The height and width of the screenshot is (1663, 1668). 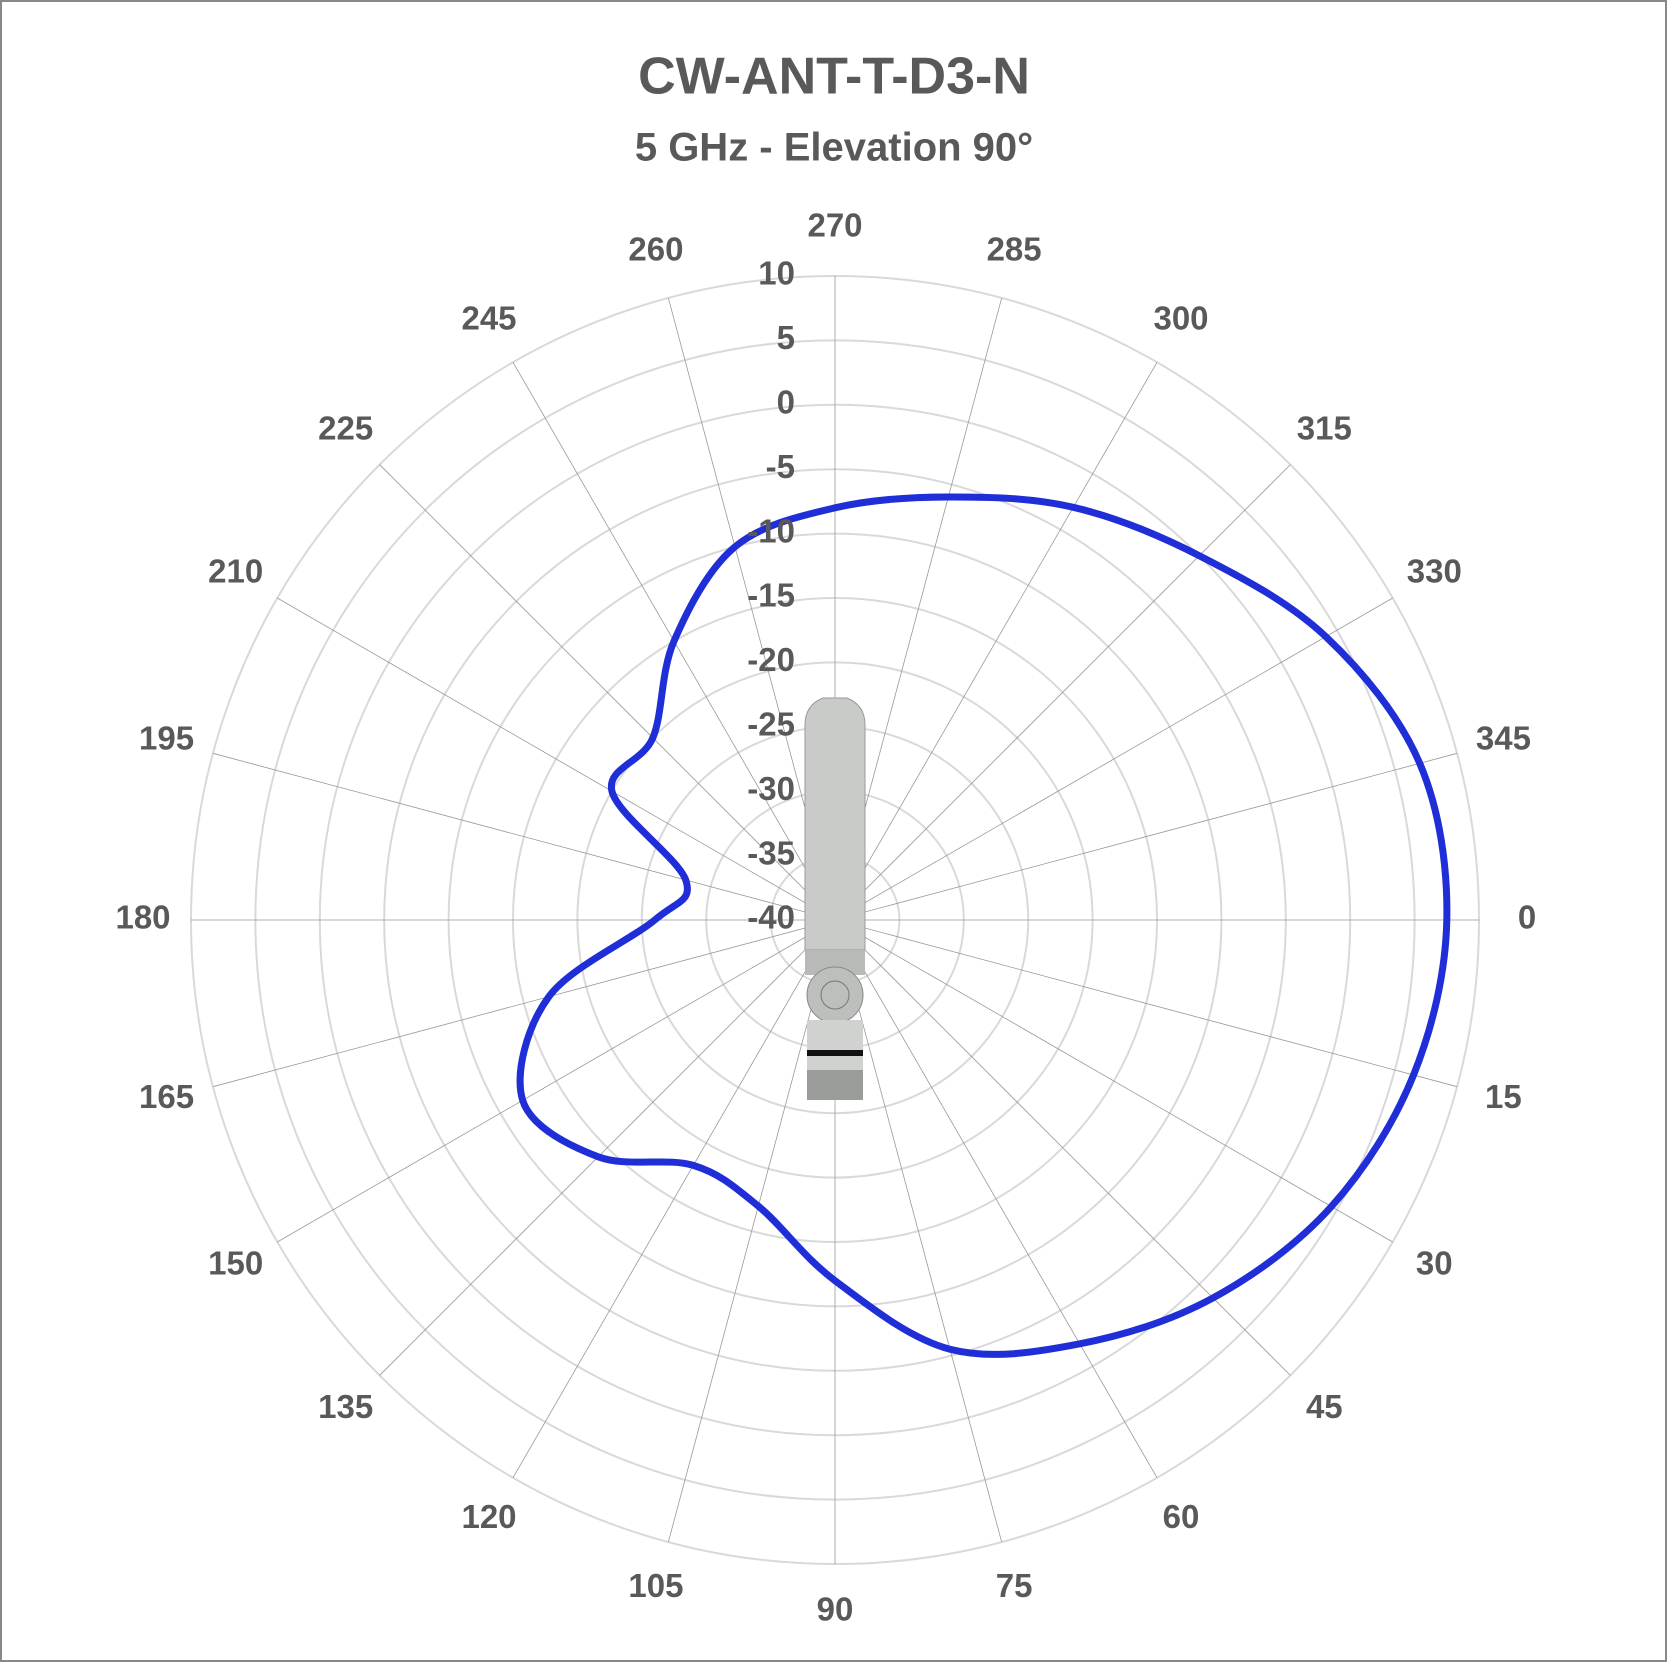 I want to click on radial-tick-label: -40, so click(x=771, y=917).